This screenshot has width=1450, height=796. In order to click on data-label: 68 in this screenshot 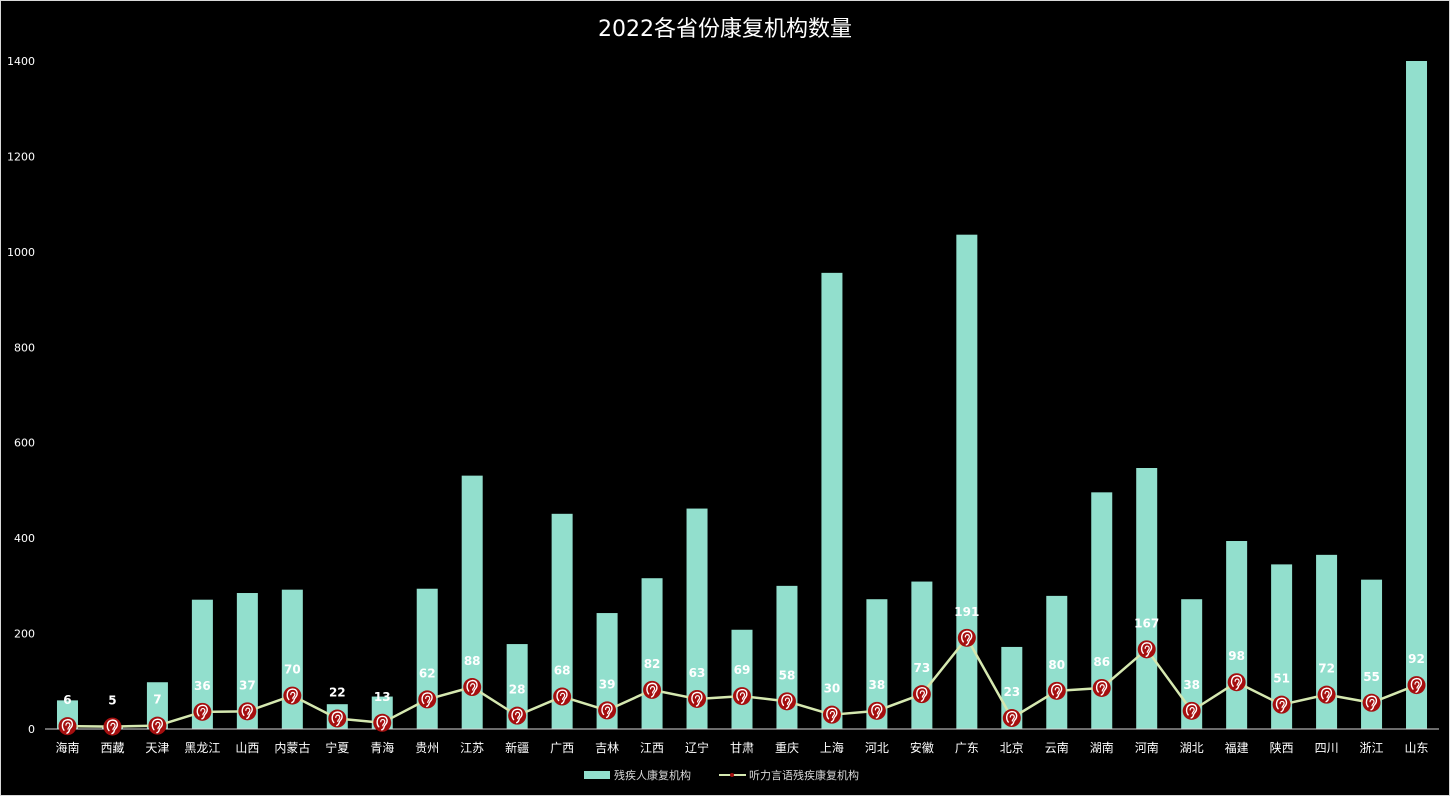, I will do `click(562, 671)`.